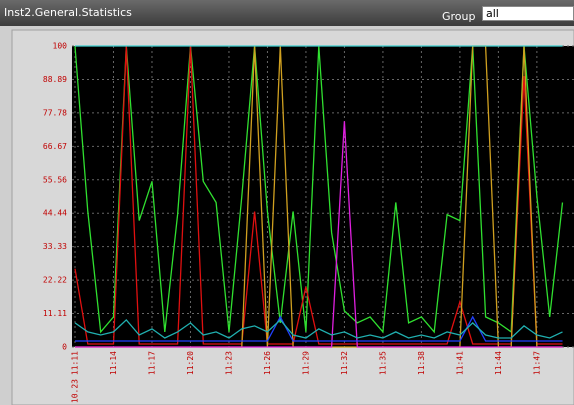 This screenshot has height=405, width=574. What do you see at coordinates (459, 16) in the screenshot?
I see `group-label: Group` at bounding box center [459, 16].